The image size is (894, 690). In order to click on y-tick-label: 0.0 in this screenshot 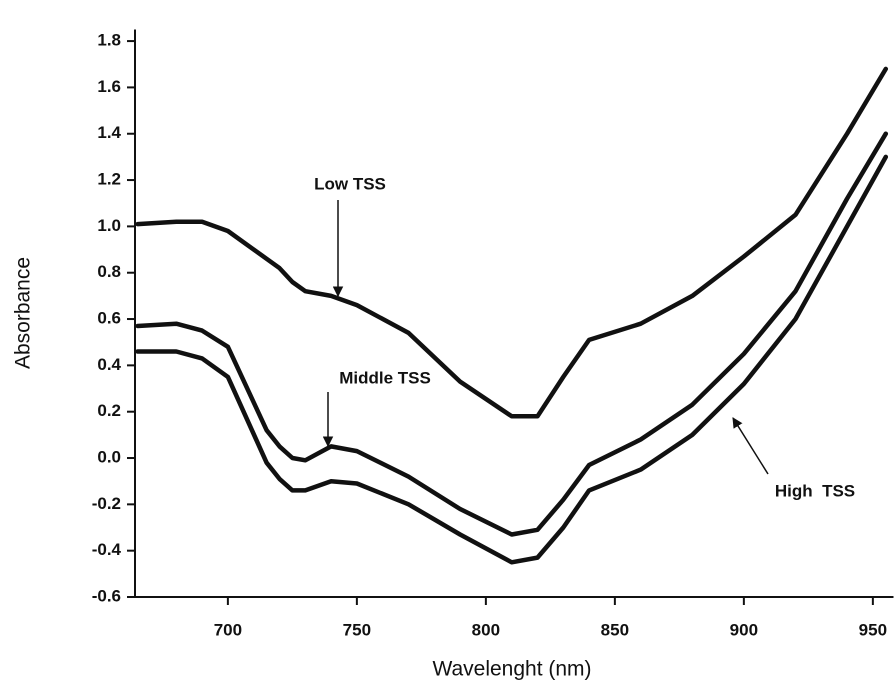, I will do `click(109, 457)`.